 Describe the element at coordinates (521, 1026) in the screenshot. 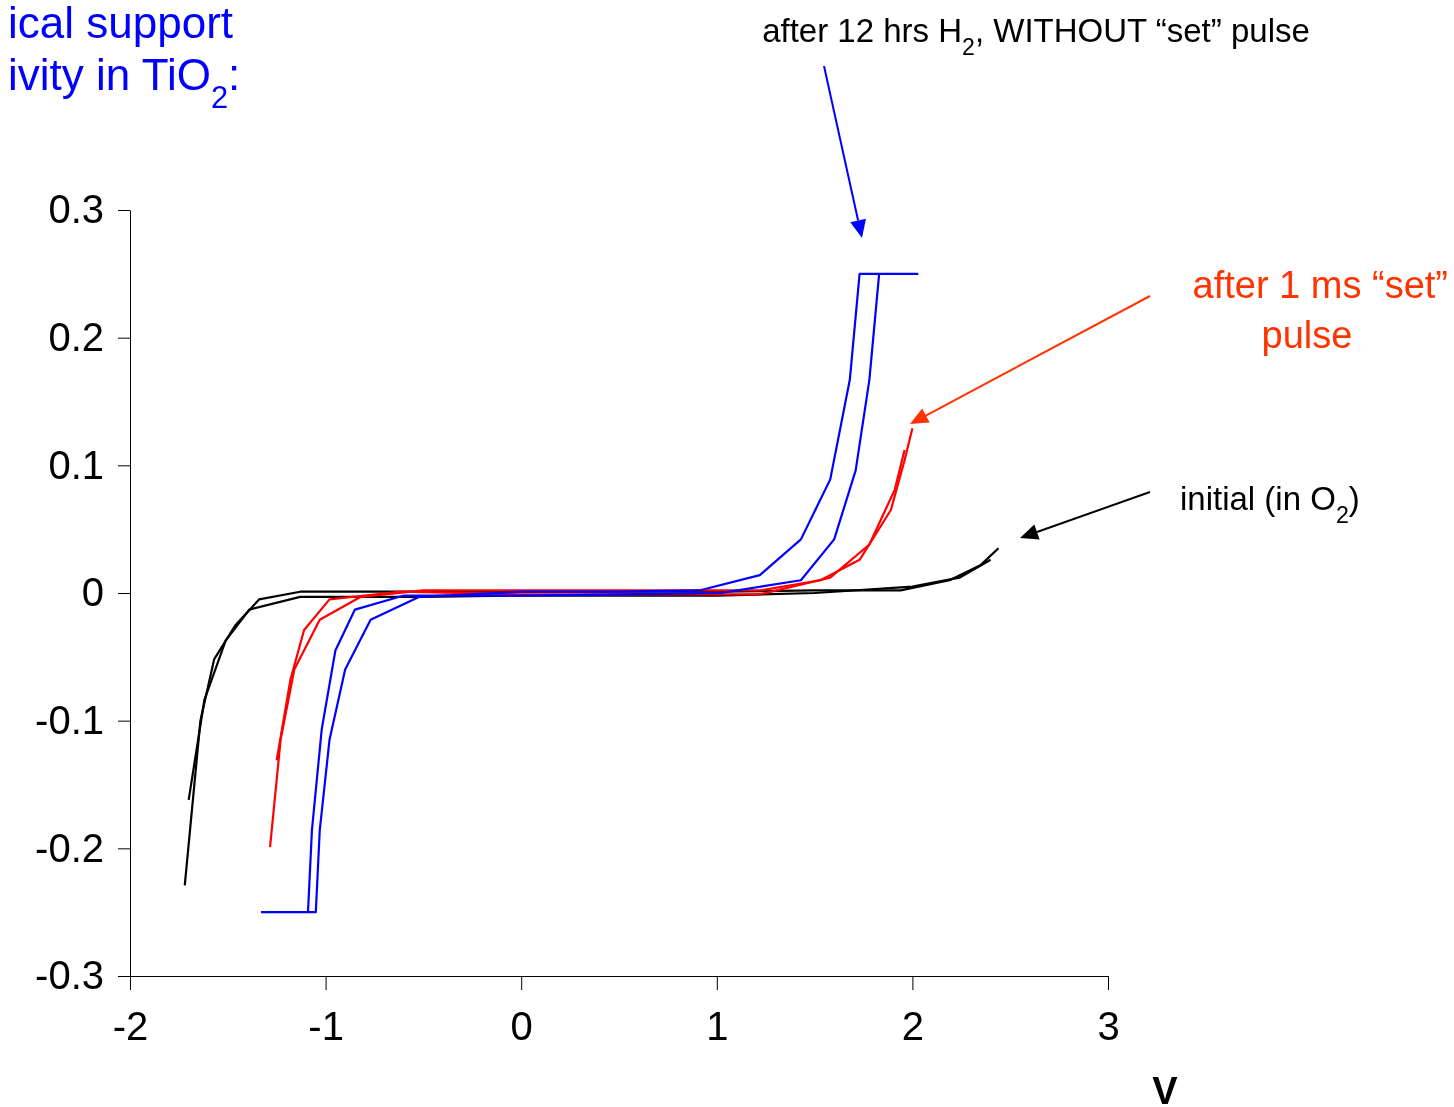

I see `x-tick-label: 0` at that location.